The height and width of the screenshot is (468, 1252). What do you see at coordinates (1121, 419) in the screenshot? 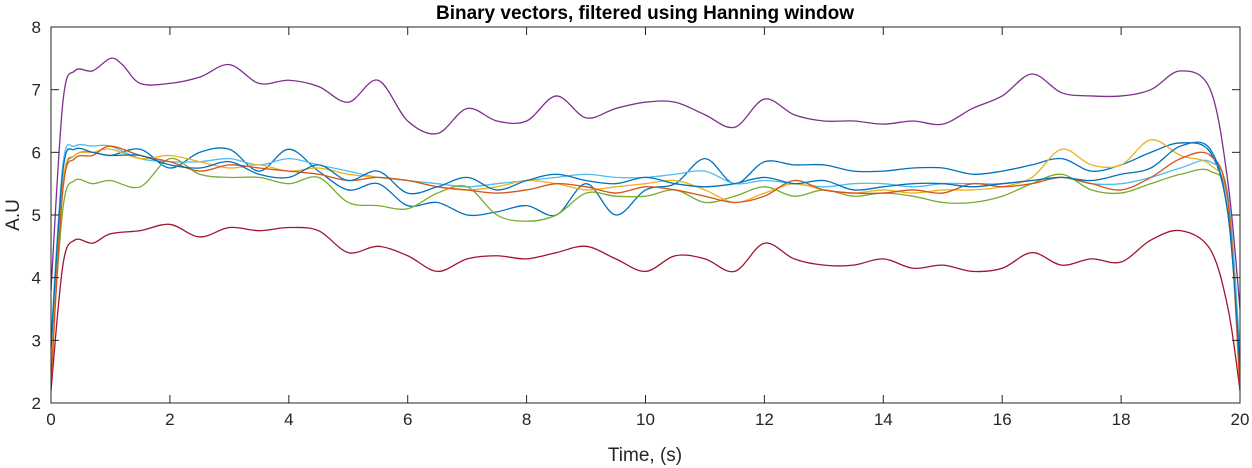
I see `x-tick-label: 18` at bounding box center [1121, 419].